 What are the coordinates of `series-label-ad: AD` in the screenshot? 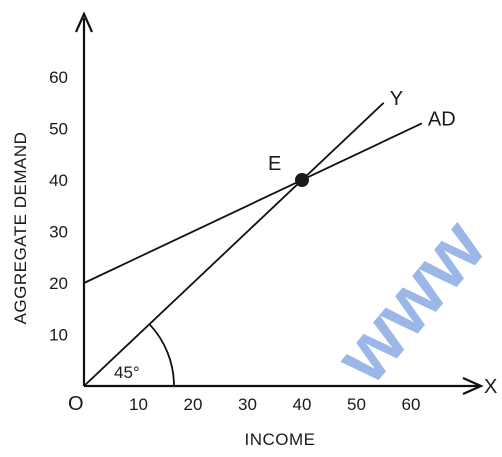 It's located at (442, 119).